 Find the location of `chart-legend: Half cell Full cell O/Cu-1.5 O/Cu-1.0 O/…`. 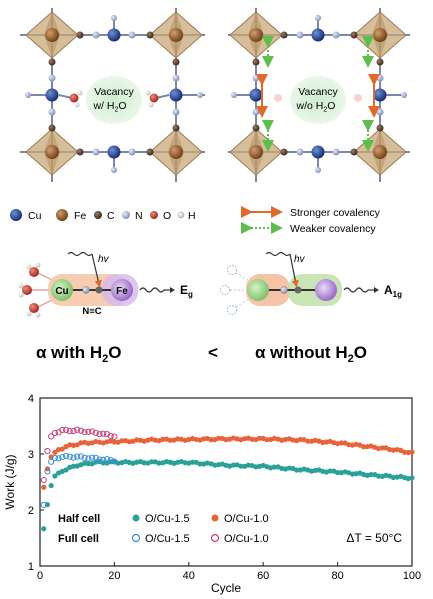

chart-legend: Half cell Full cell O/Cu-1.5 O/Cu-1.0 O/… is located at coordinates (230, 529).